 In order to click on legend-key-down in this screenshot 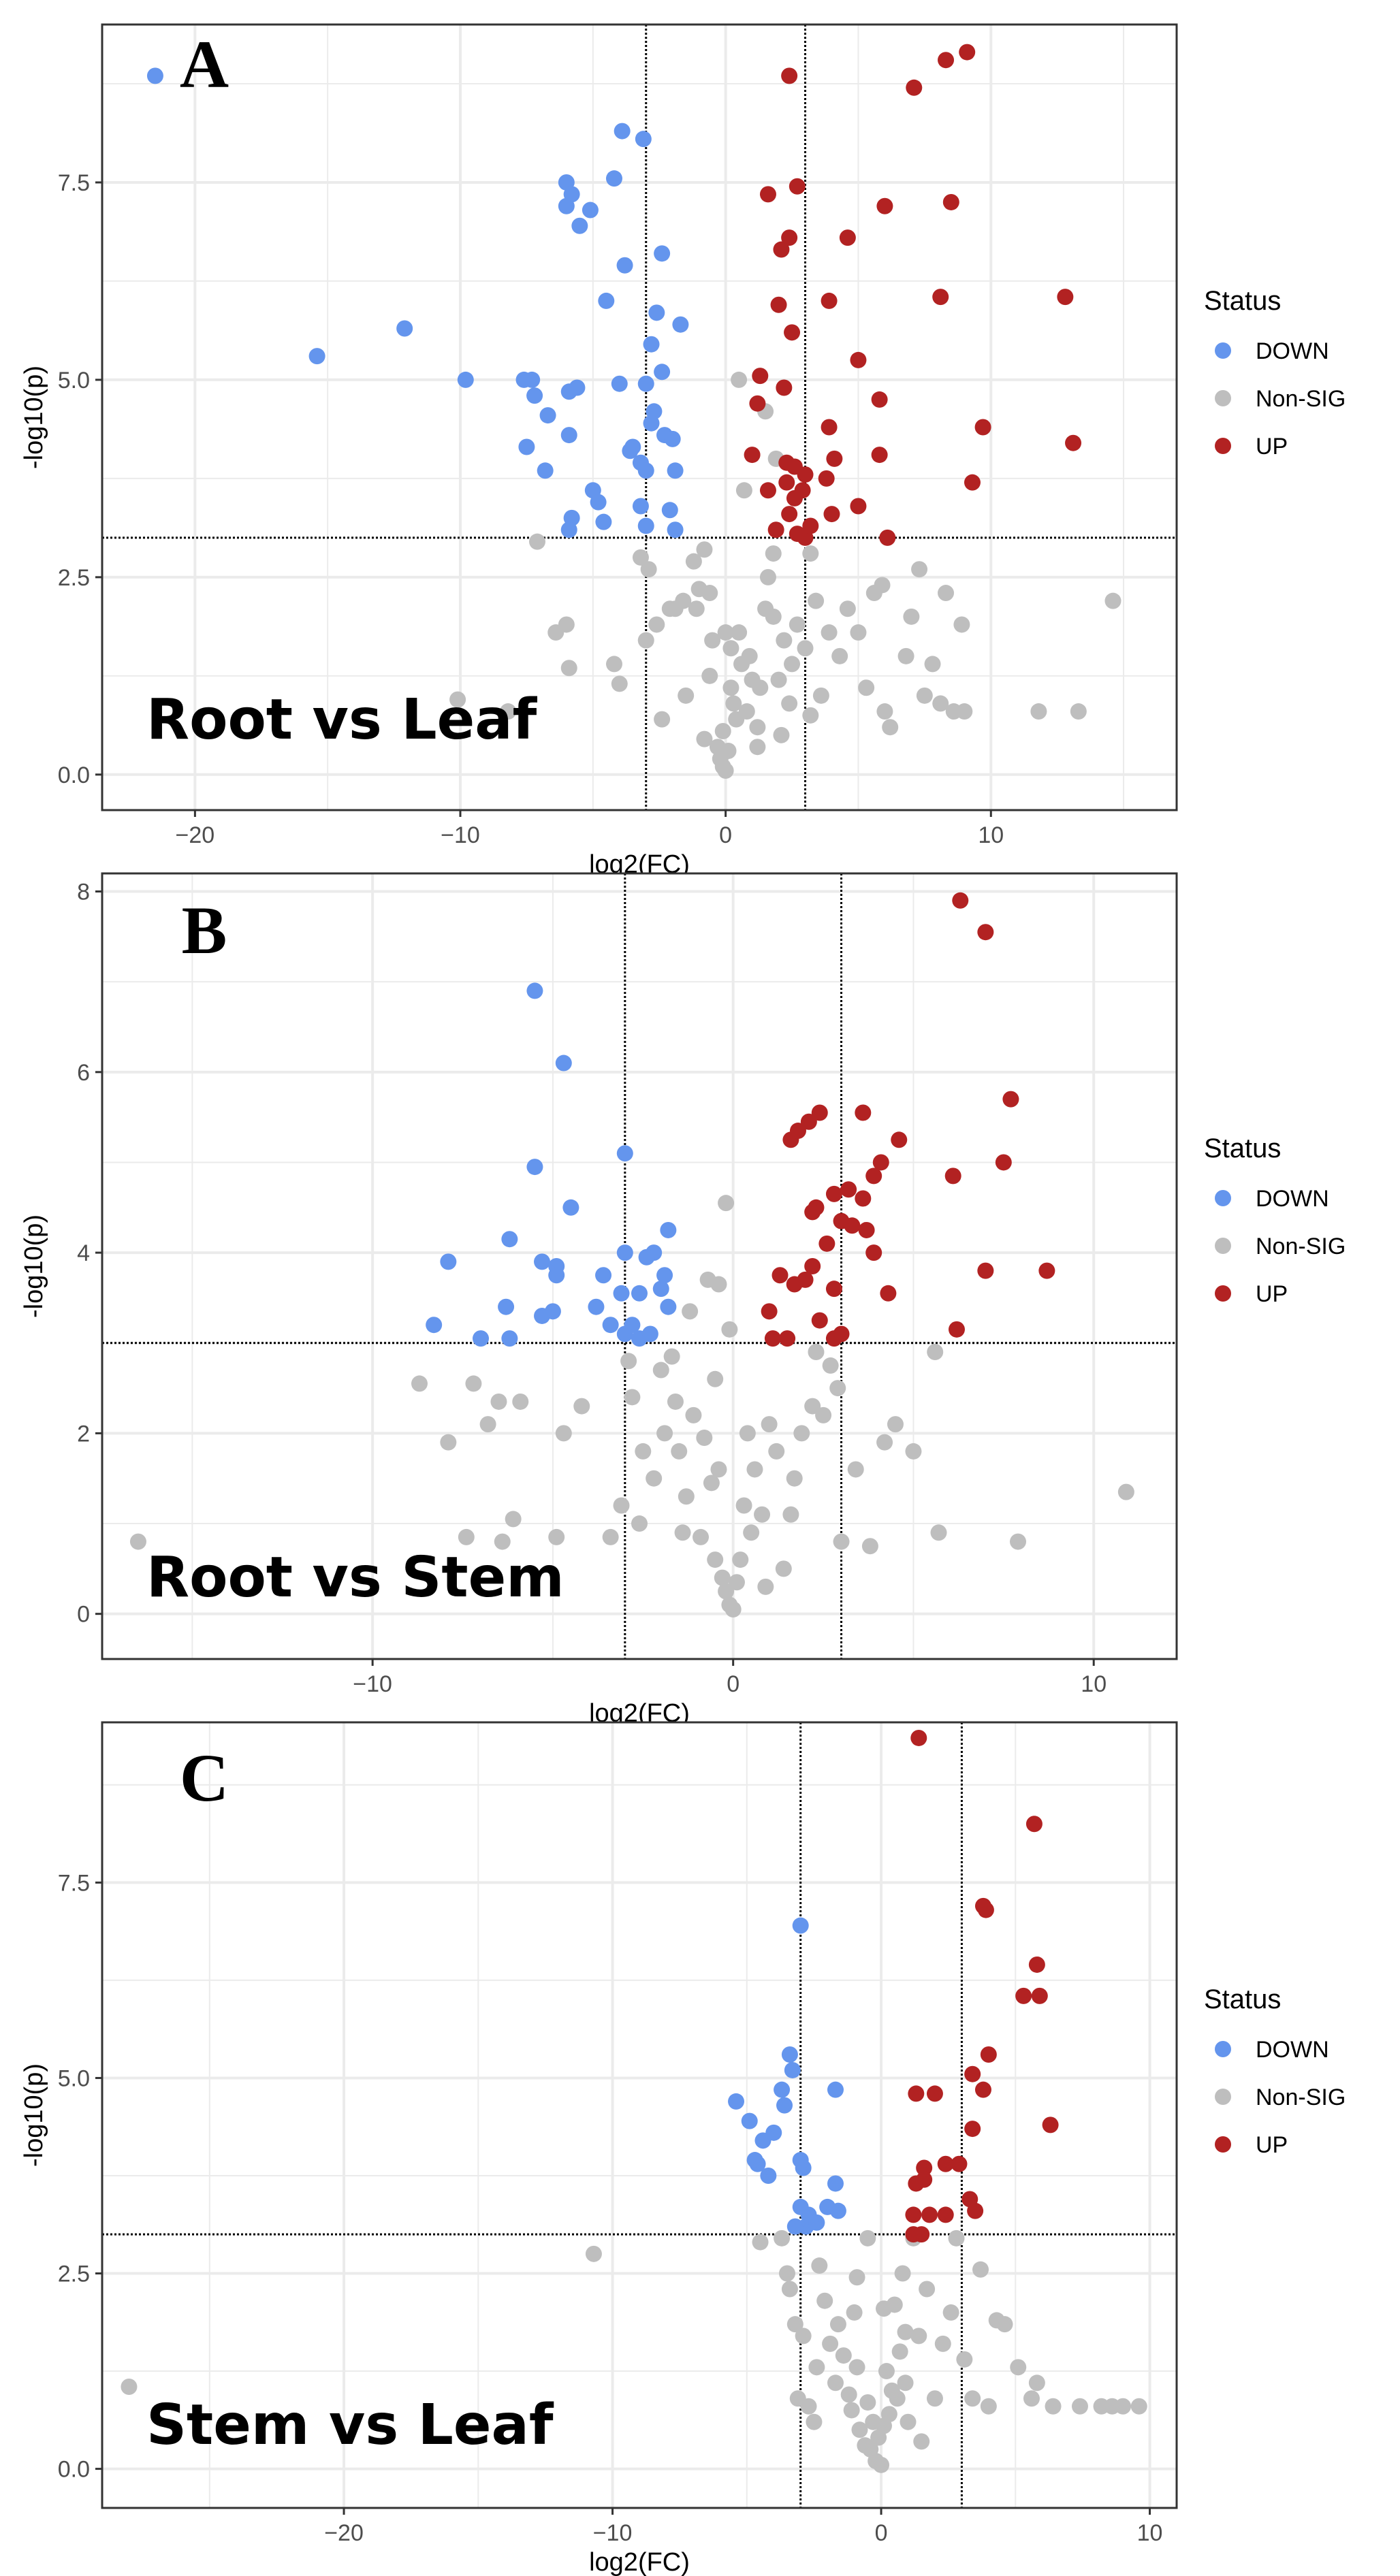, I will do `click(1223, 2049)`.